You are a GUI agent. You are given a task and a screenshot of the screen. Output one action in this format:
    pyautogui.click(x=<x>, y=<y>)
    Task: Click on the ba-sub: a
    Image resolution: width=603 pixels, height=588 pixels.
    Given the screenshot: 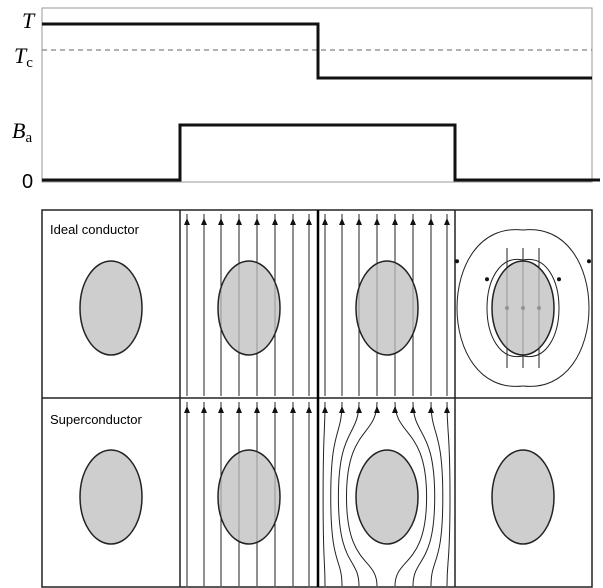 What is the action you would take?
    pyautogui.click(x=28, y=138)
    